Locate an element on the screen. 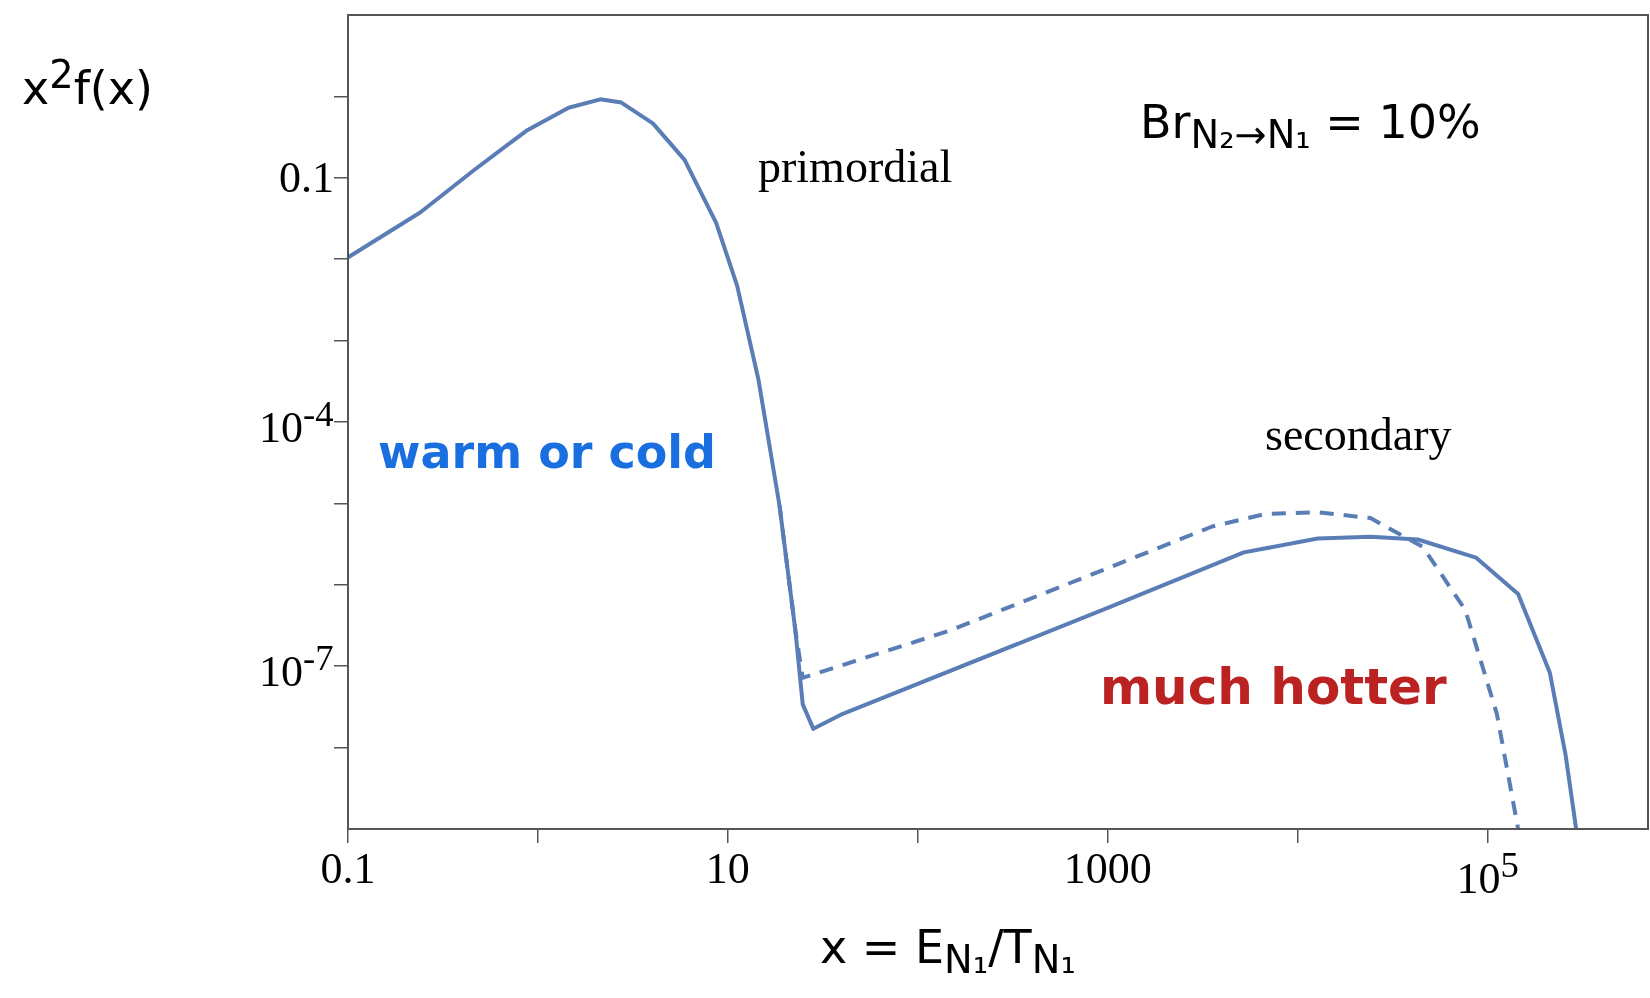  y-tick-label: 0.1 is located at coordinates (306, 178).